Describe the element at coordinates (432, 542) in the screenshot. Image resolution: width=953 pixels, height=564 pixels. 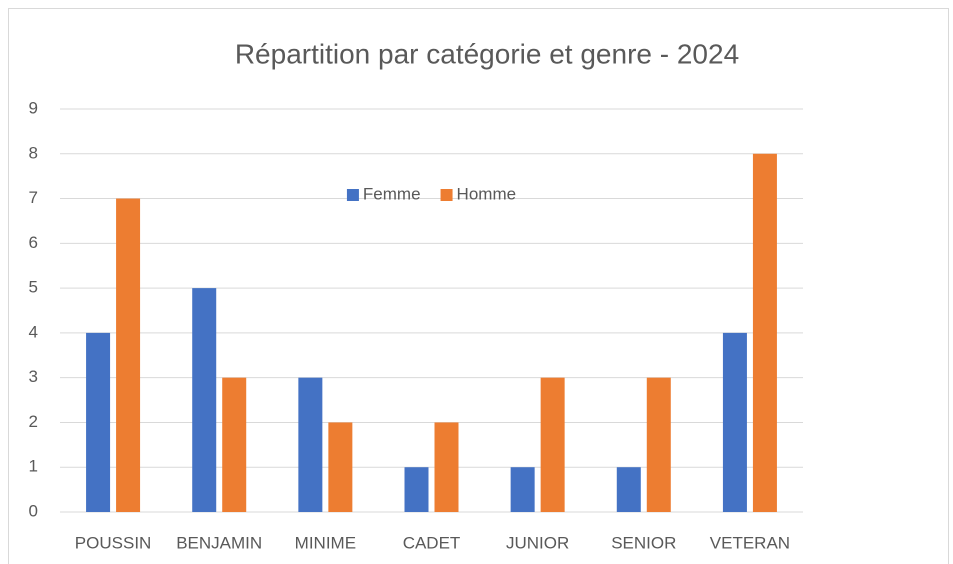
I see `x-tick-label: CADET` at that location.